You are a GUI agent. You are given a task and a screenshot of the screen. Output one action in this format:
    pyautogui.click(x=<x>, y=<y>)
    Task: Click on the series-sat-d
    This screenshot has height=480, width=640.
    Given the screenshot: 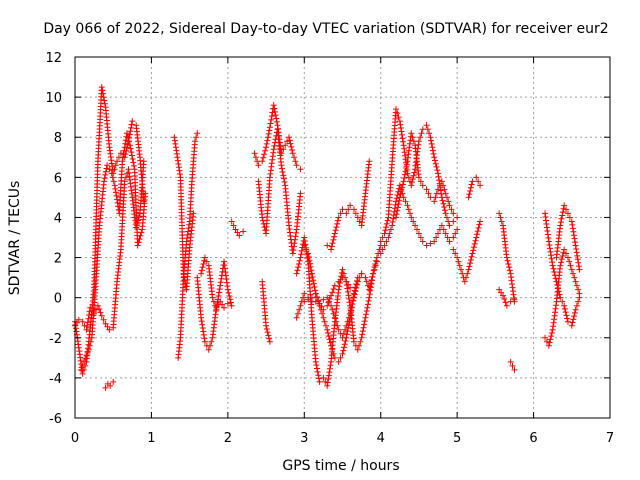 What is the action you would take?
    pyautogui.click(x=109, y=384)
    